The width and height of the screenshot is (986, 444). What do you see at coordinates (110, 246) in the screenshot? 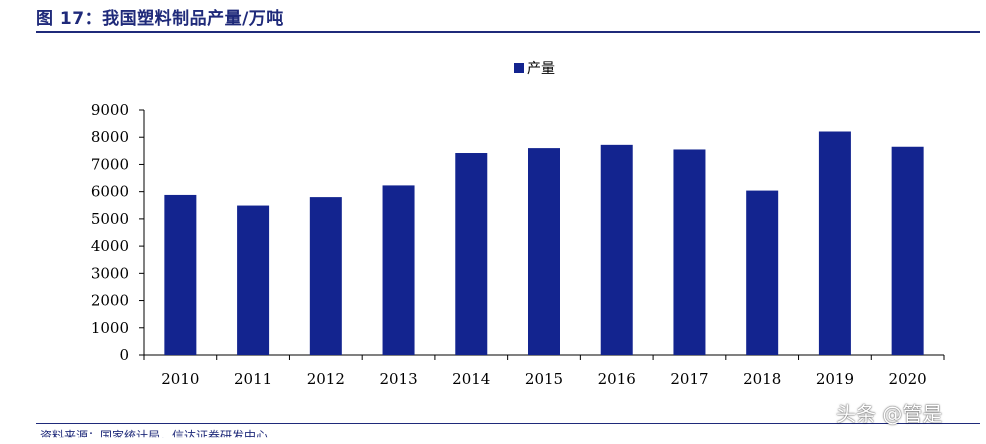
I see `y-tick-label: 4000` at bounding box center [110, 246].